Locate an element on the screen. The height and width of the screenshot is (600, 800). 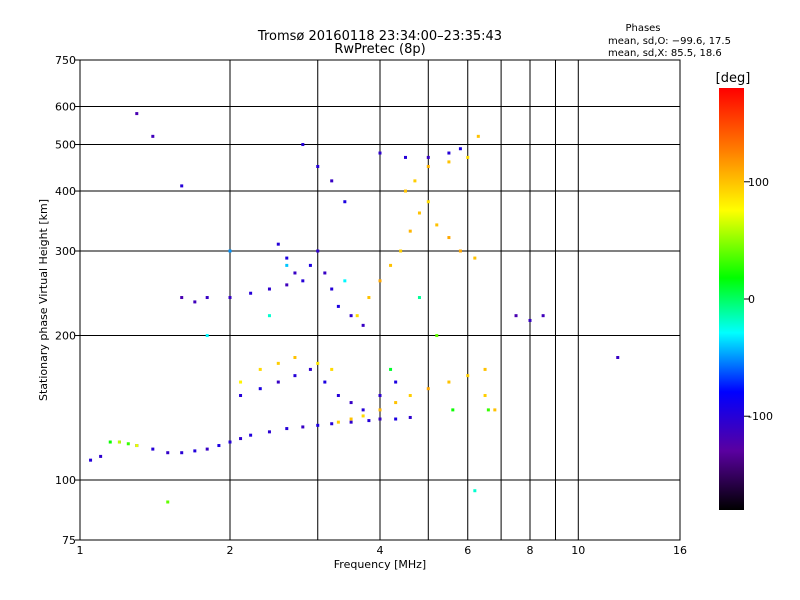
x-tick-label: 10 is located at coordinates (578, 550).